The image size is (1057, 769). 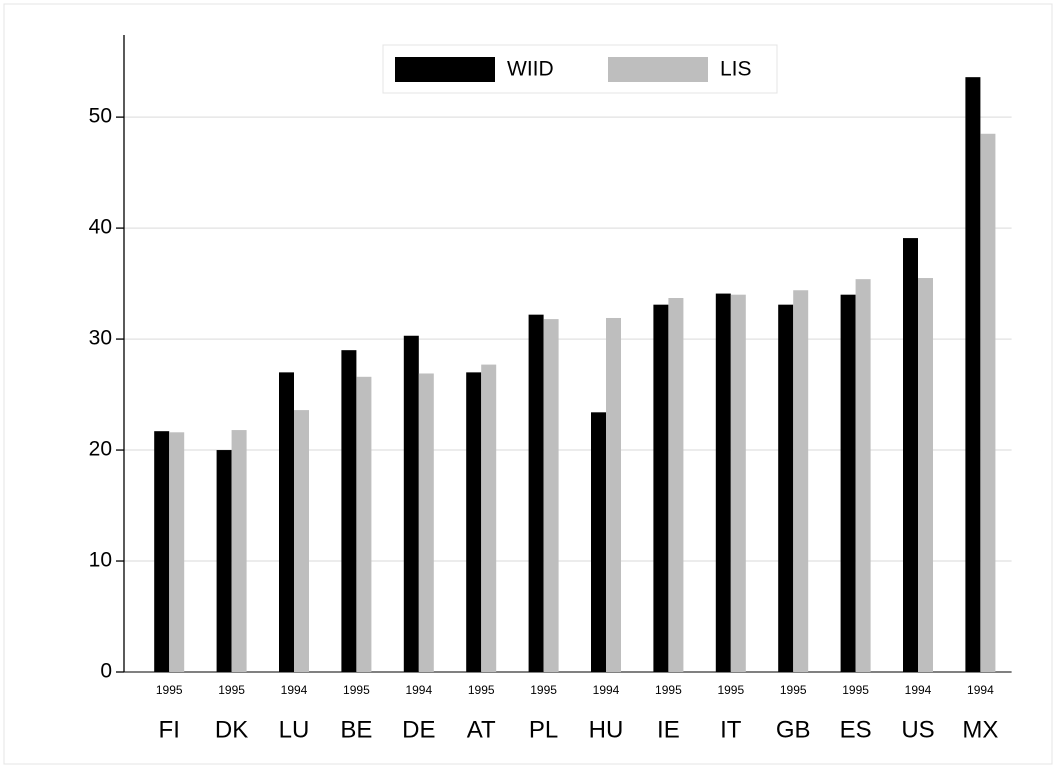 What do you see at coordinates (169, 729) in the screenshot?
I see `x-tick-label: FI` at bounding box center [169, 729].